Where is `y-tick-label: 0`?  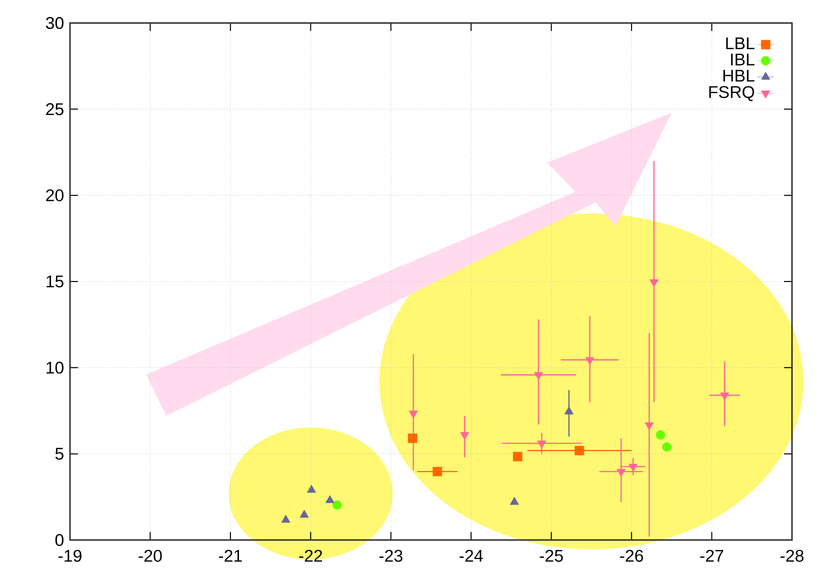 y-tick-label: 0 is located at coordinates (59, 540).